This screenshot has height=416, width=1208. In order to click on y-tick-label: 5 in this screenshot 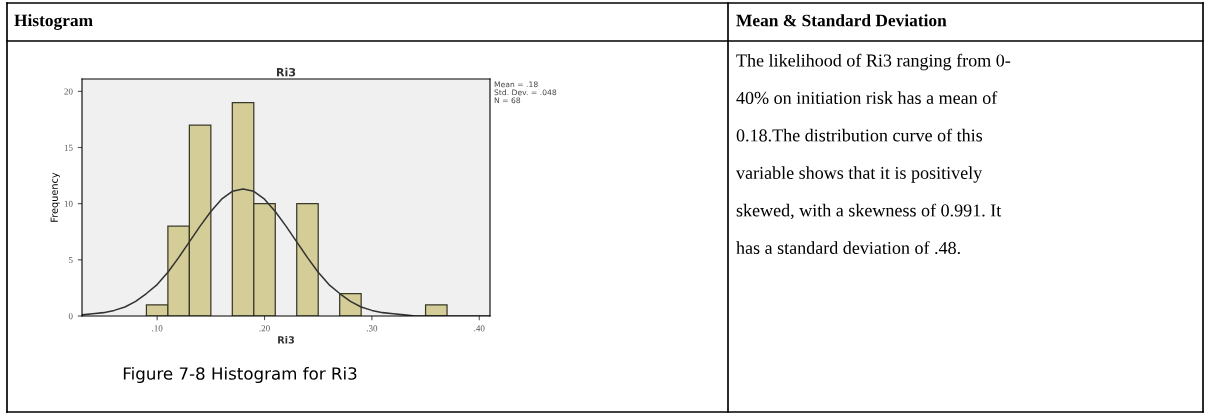, I will do `click(70, 260)`.